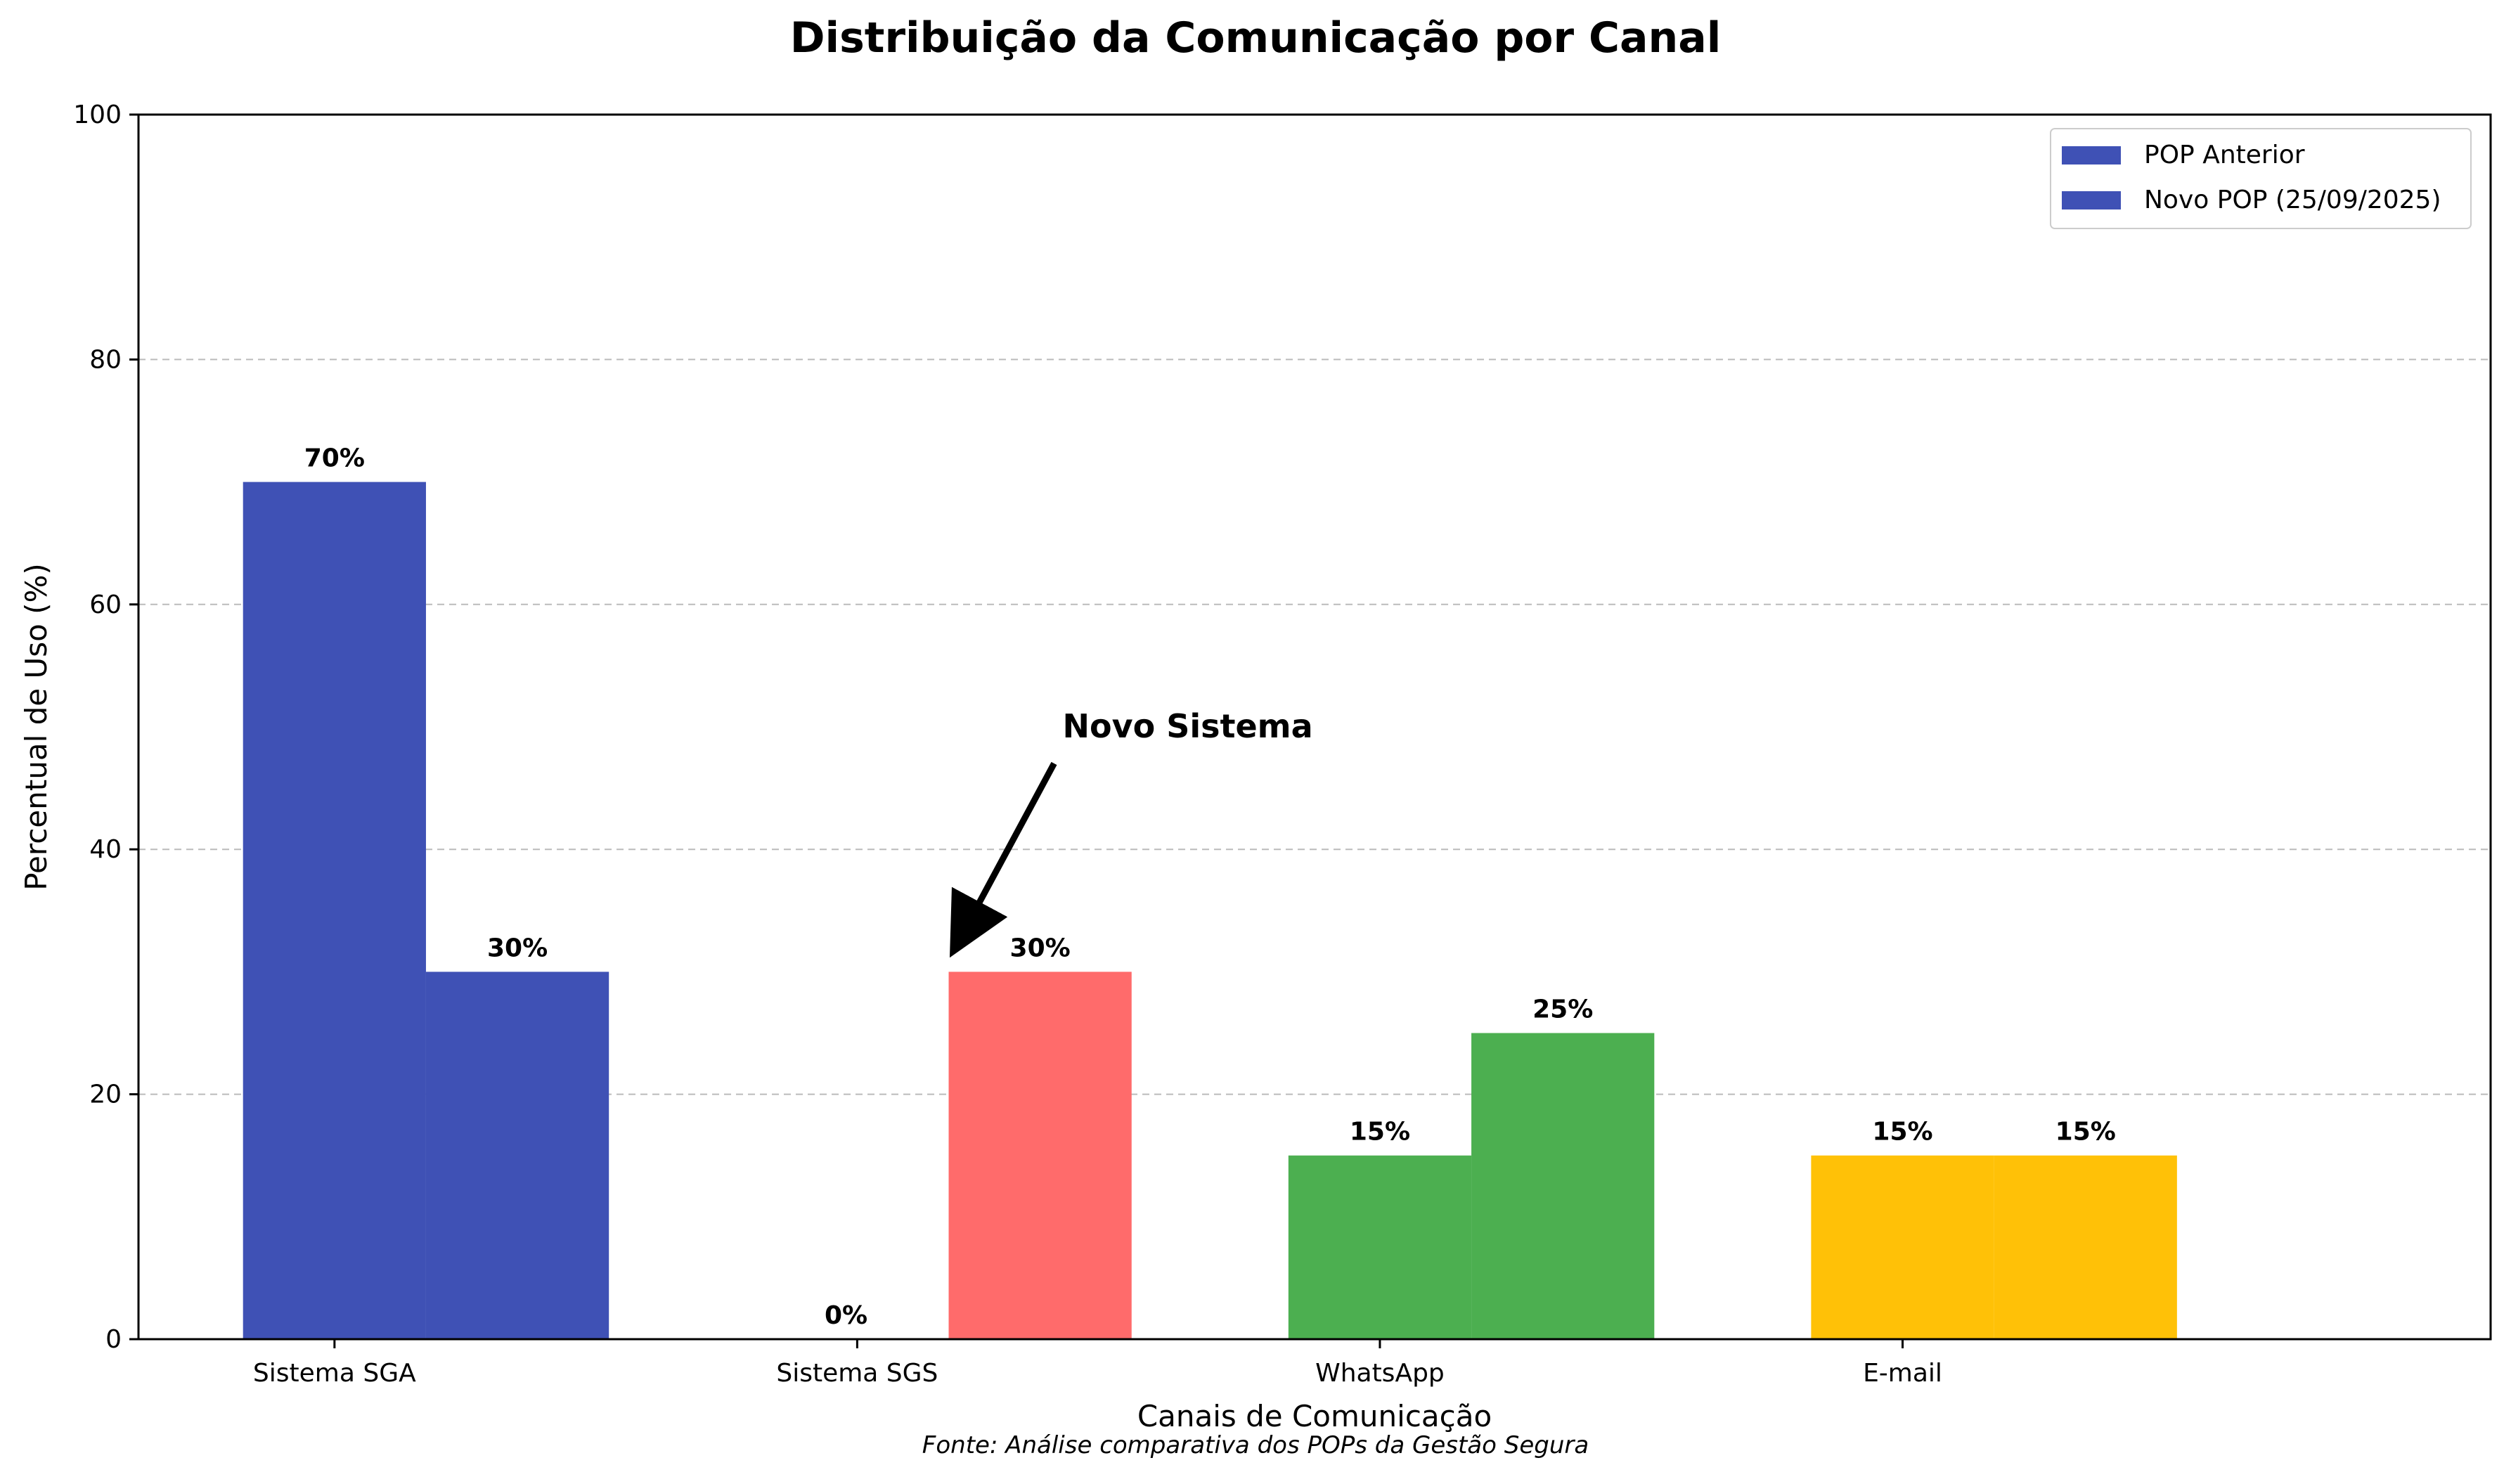 The image size is (2511, 1484). Describe the element at coordinates (105, 727) in the screenshot. I see `y-axis-ticks: 0 20 40 60 80 100` at that location.